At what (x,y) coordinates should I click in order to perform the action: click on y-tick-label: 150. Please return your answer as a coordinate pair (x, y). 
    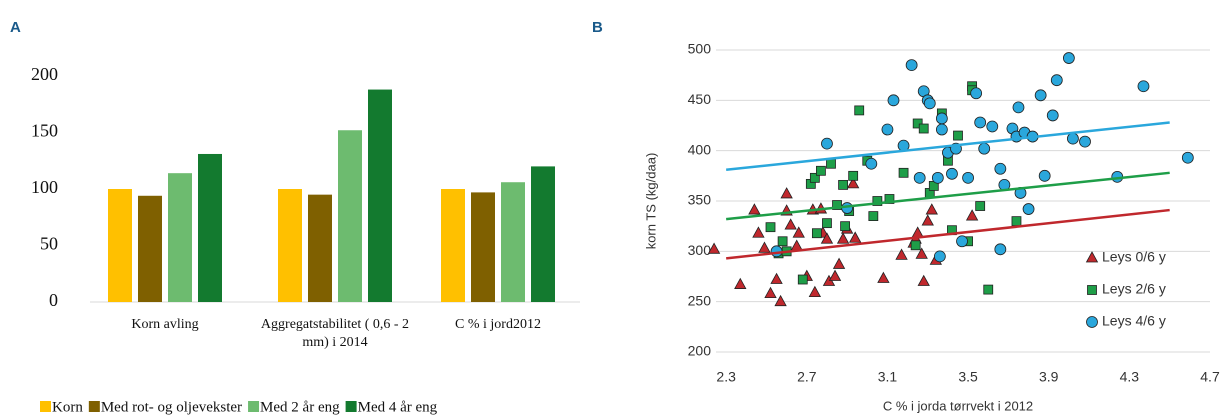
    Looking at the image, I should click on (44, 131).